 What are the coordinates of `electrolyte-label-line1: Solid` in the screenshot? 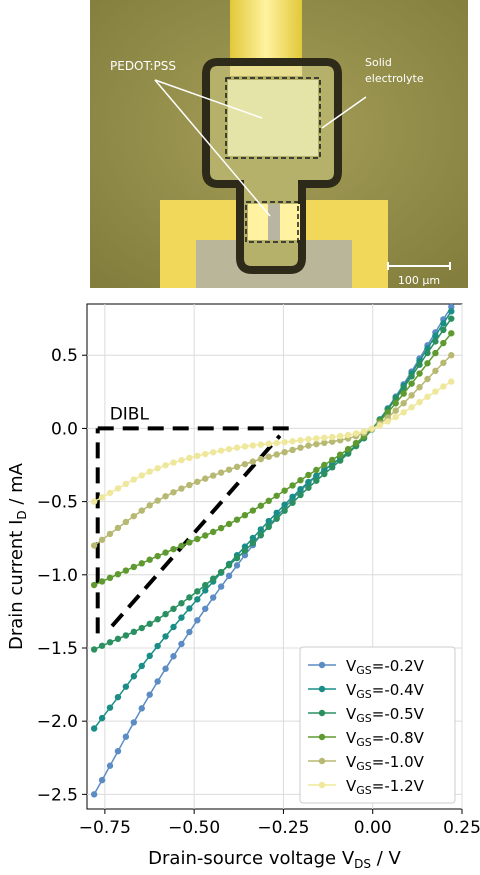 It's located at (378, 62).